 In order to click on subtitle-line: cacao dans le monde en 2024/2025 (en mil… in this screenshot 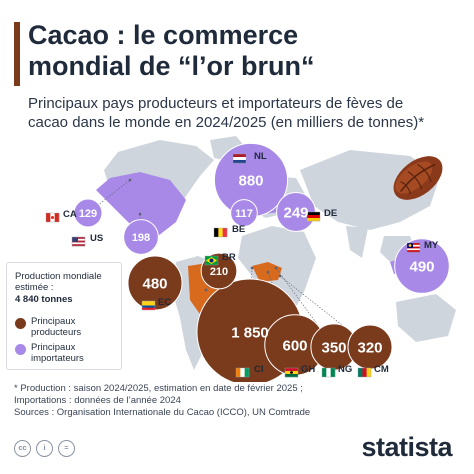, I will do `click(226, 122)`.